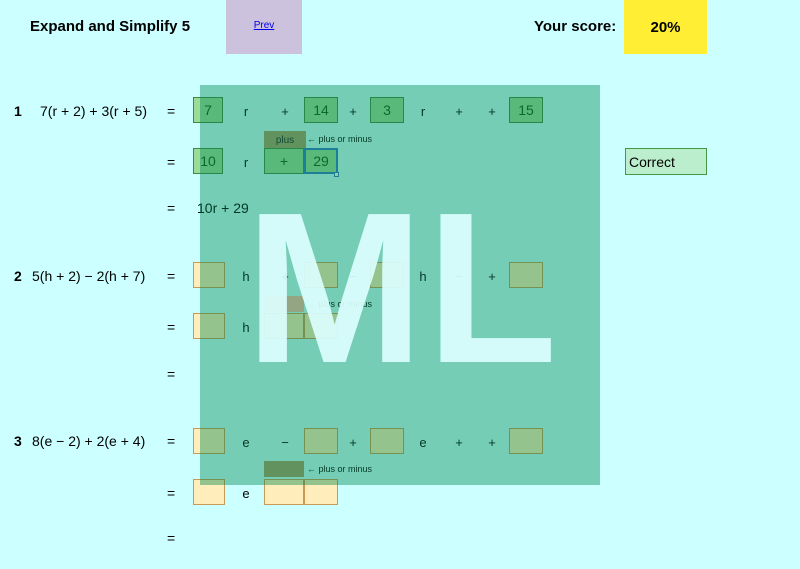  What do you see at coordinates (18, 276) in the screenshot?
I see `question-number: 2` at bounding box center [18, 276].